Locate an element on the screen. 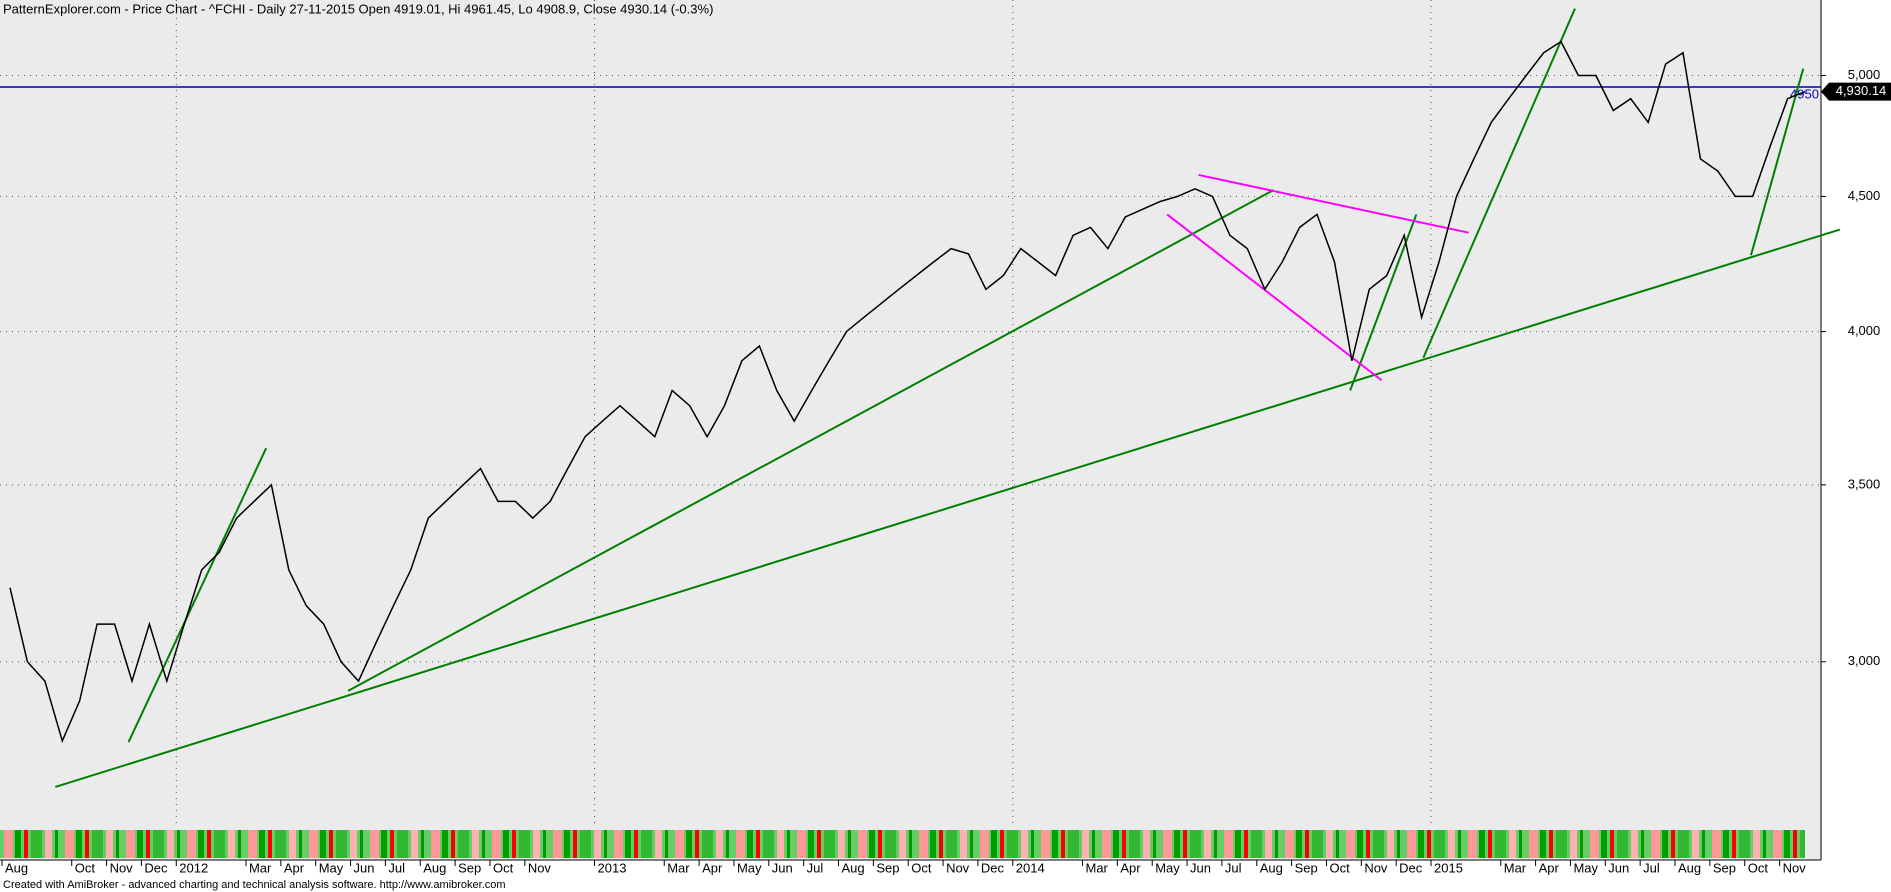 This screenshot has width=1891, height=892. price-marker is located at coordinates (1856, 91).